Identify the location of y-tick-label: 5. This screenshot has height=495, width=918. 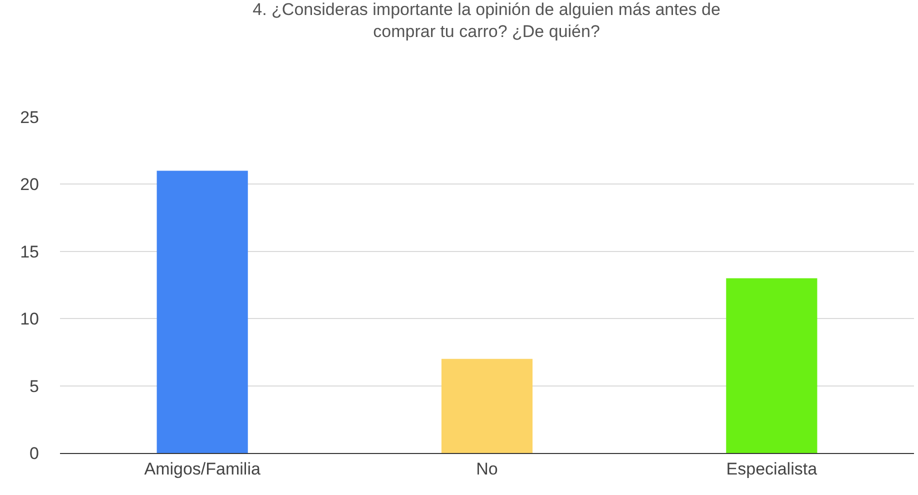
(34, 386).